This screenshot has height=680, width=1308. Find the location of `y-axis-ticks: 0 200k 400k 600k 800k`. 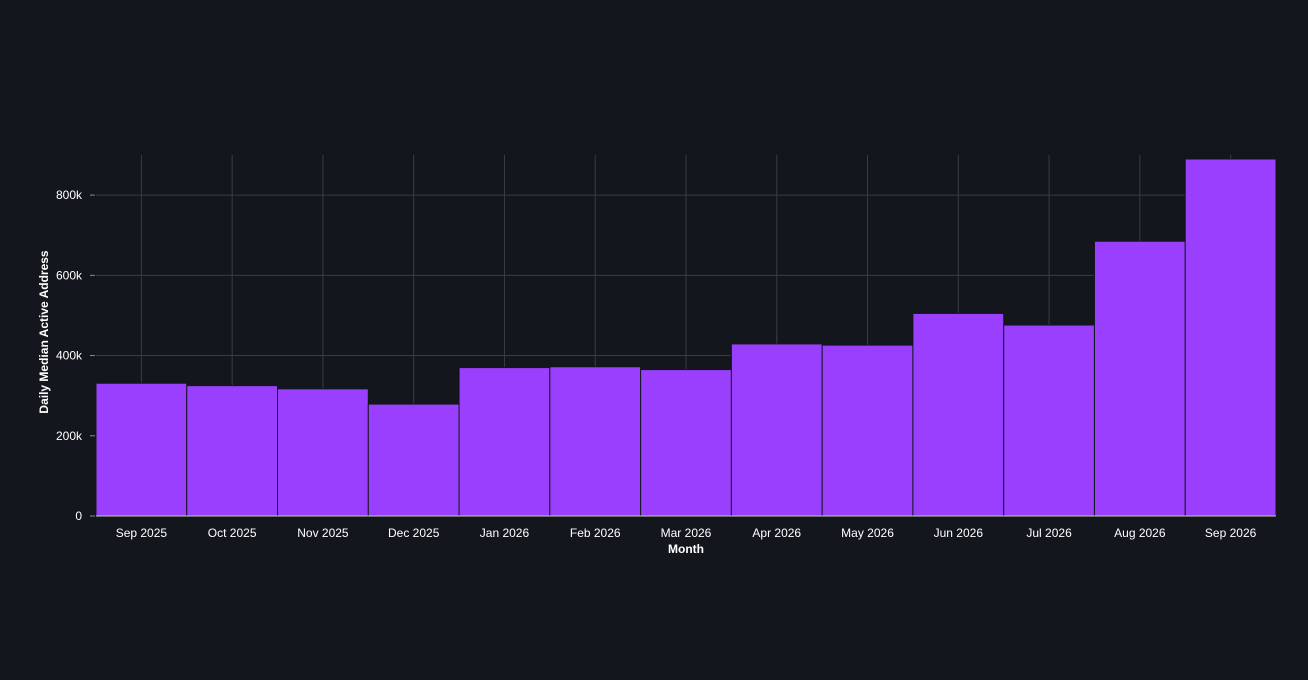

y-axis-ticks: 0 200k 400k 600k 800k is located at coordinates (75, 355).